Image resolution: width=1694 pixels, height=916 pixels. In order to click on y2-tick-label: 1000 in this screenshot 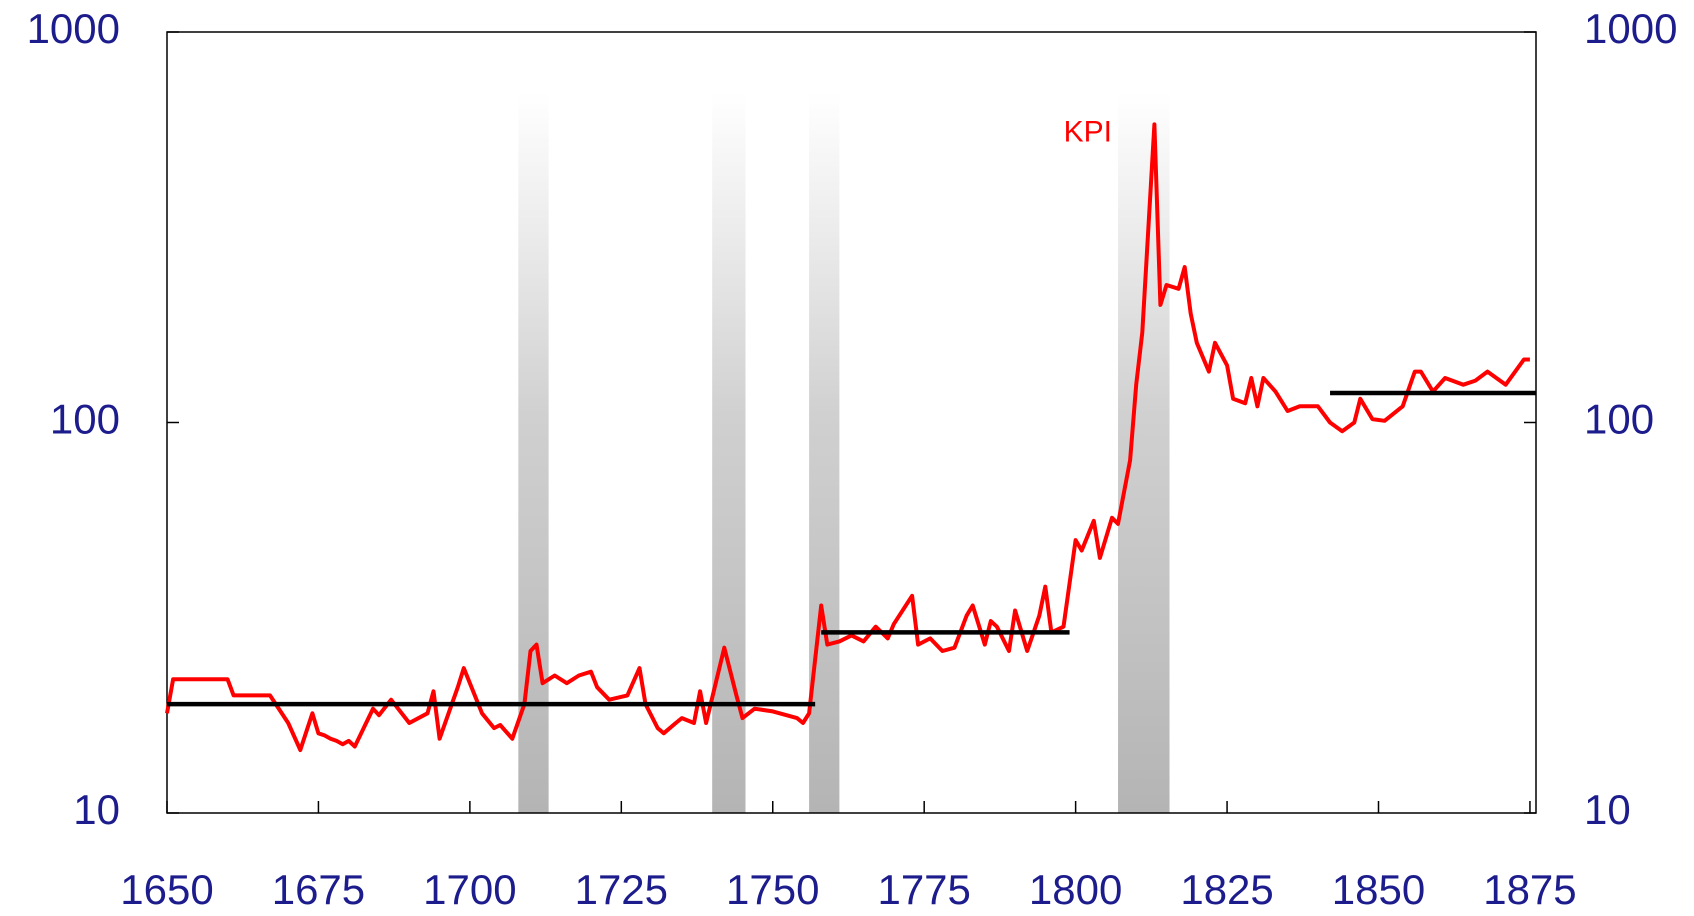, I will do `click(1630, 28)`.